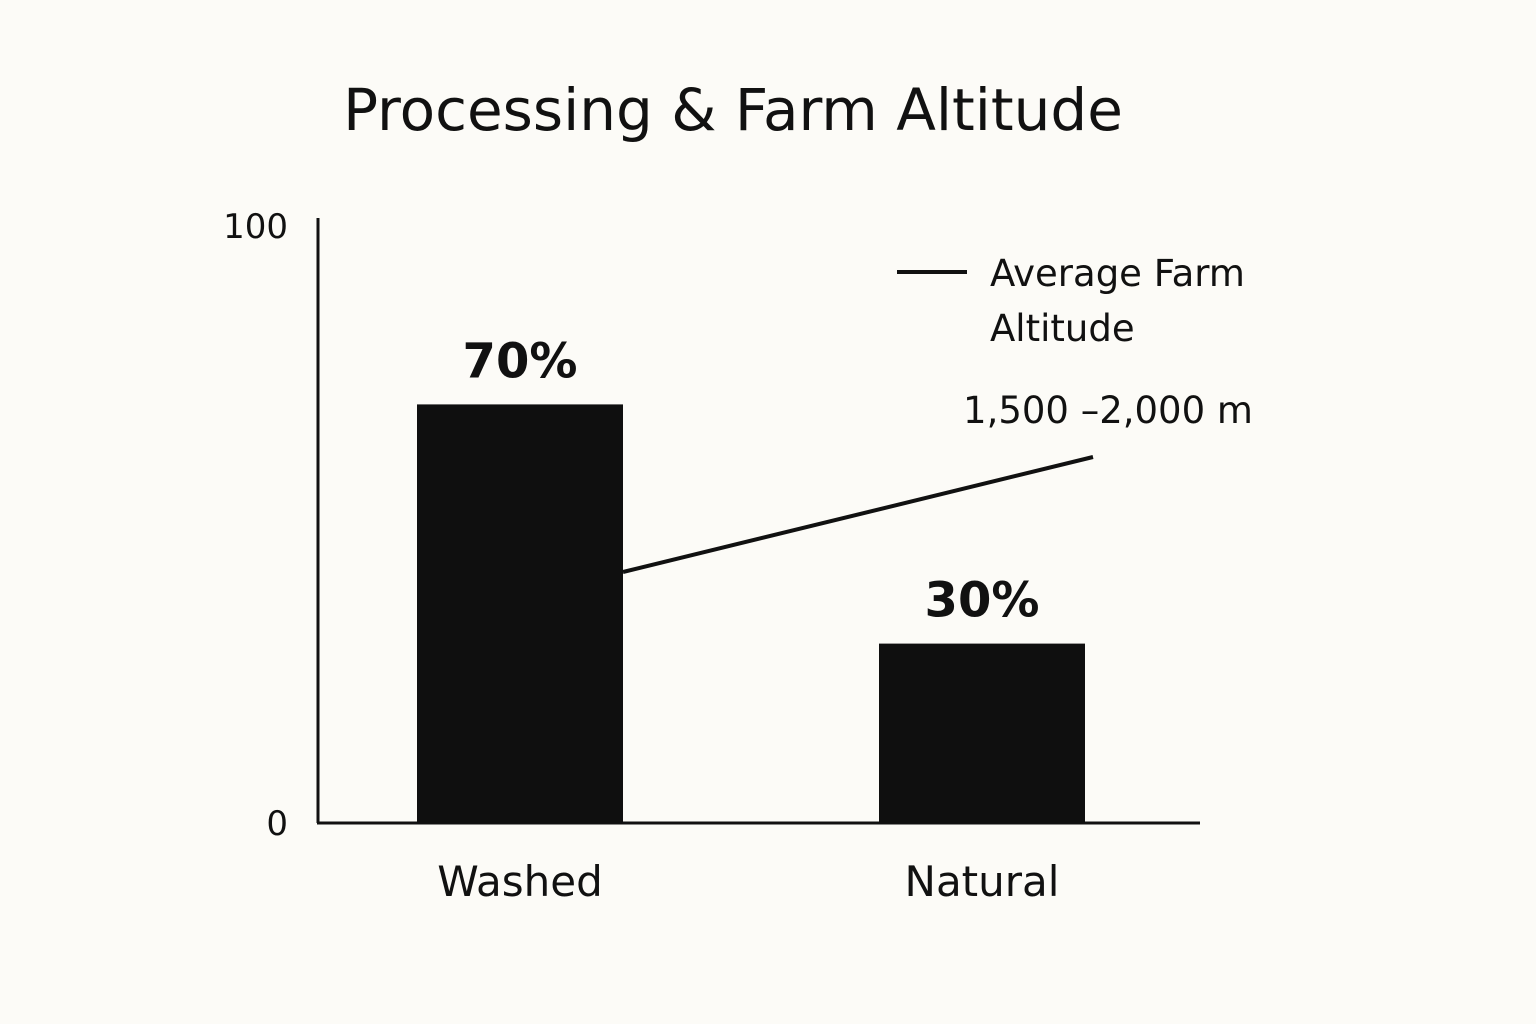 This screenshot has width=1536, height=1024. What do you see at coordinates (982, 881) in the screenshot?
I see `category-label-natural: Natural` at bounding box center [982, 881].